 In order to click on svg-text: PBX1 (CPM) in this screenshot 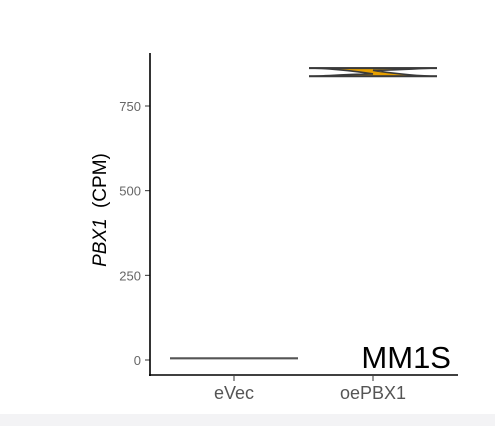, I will do `click(100, 210)`.